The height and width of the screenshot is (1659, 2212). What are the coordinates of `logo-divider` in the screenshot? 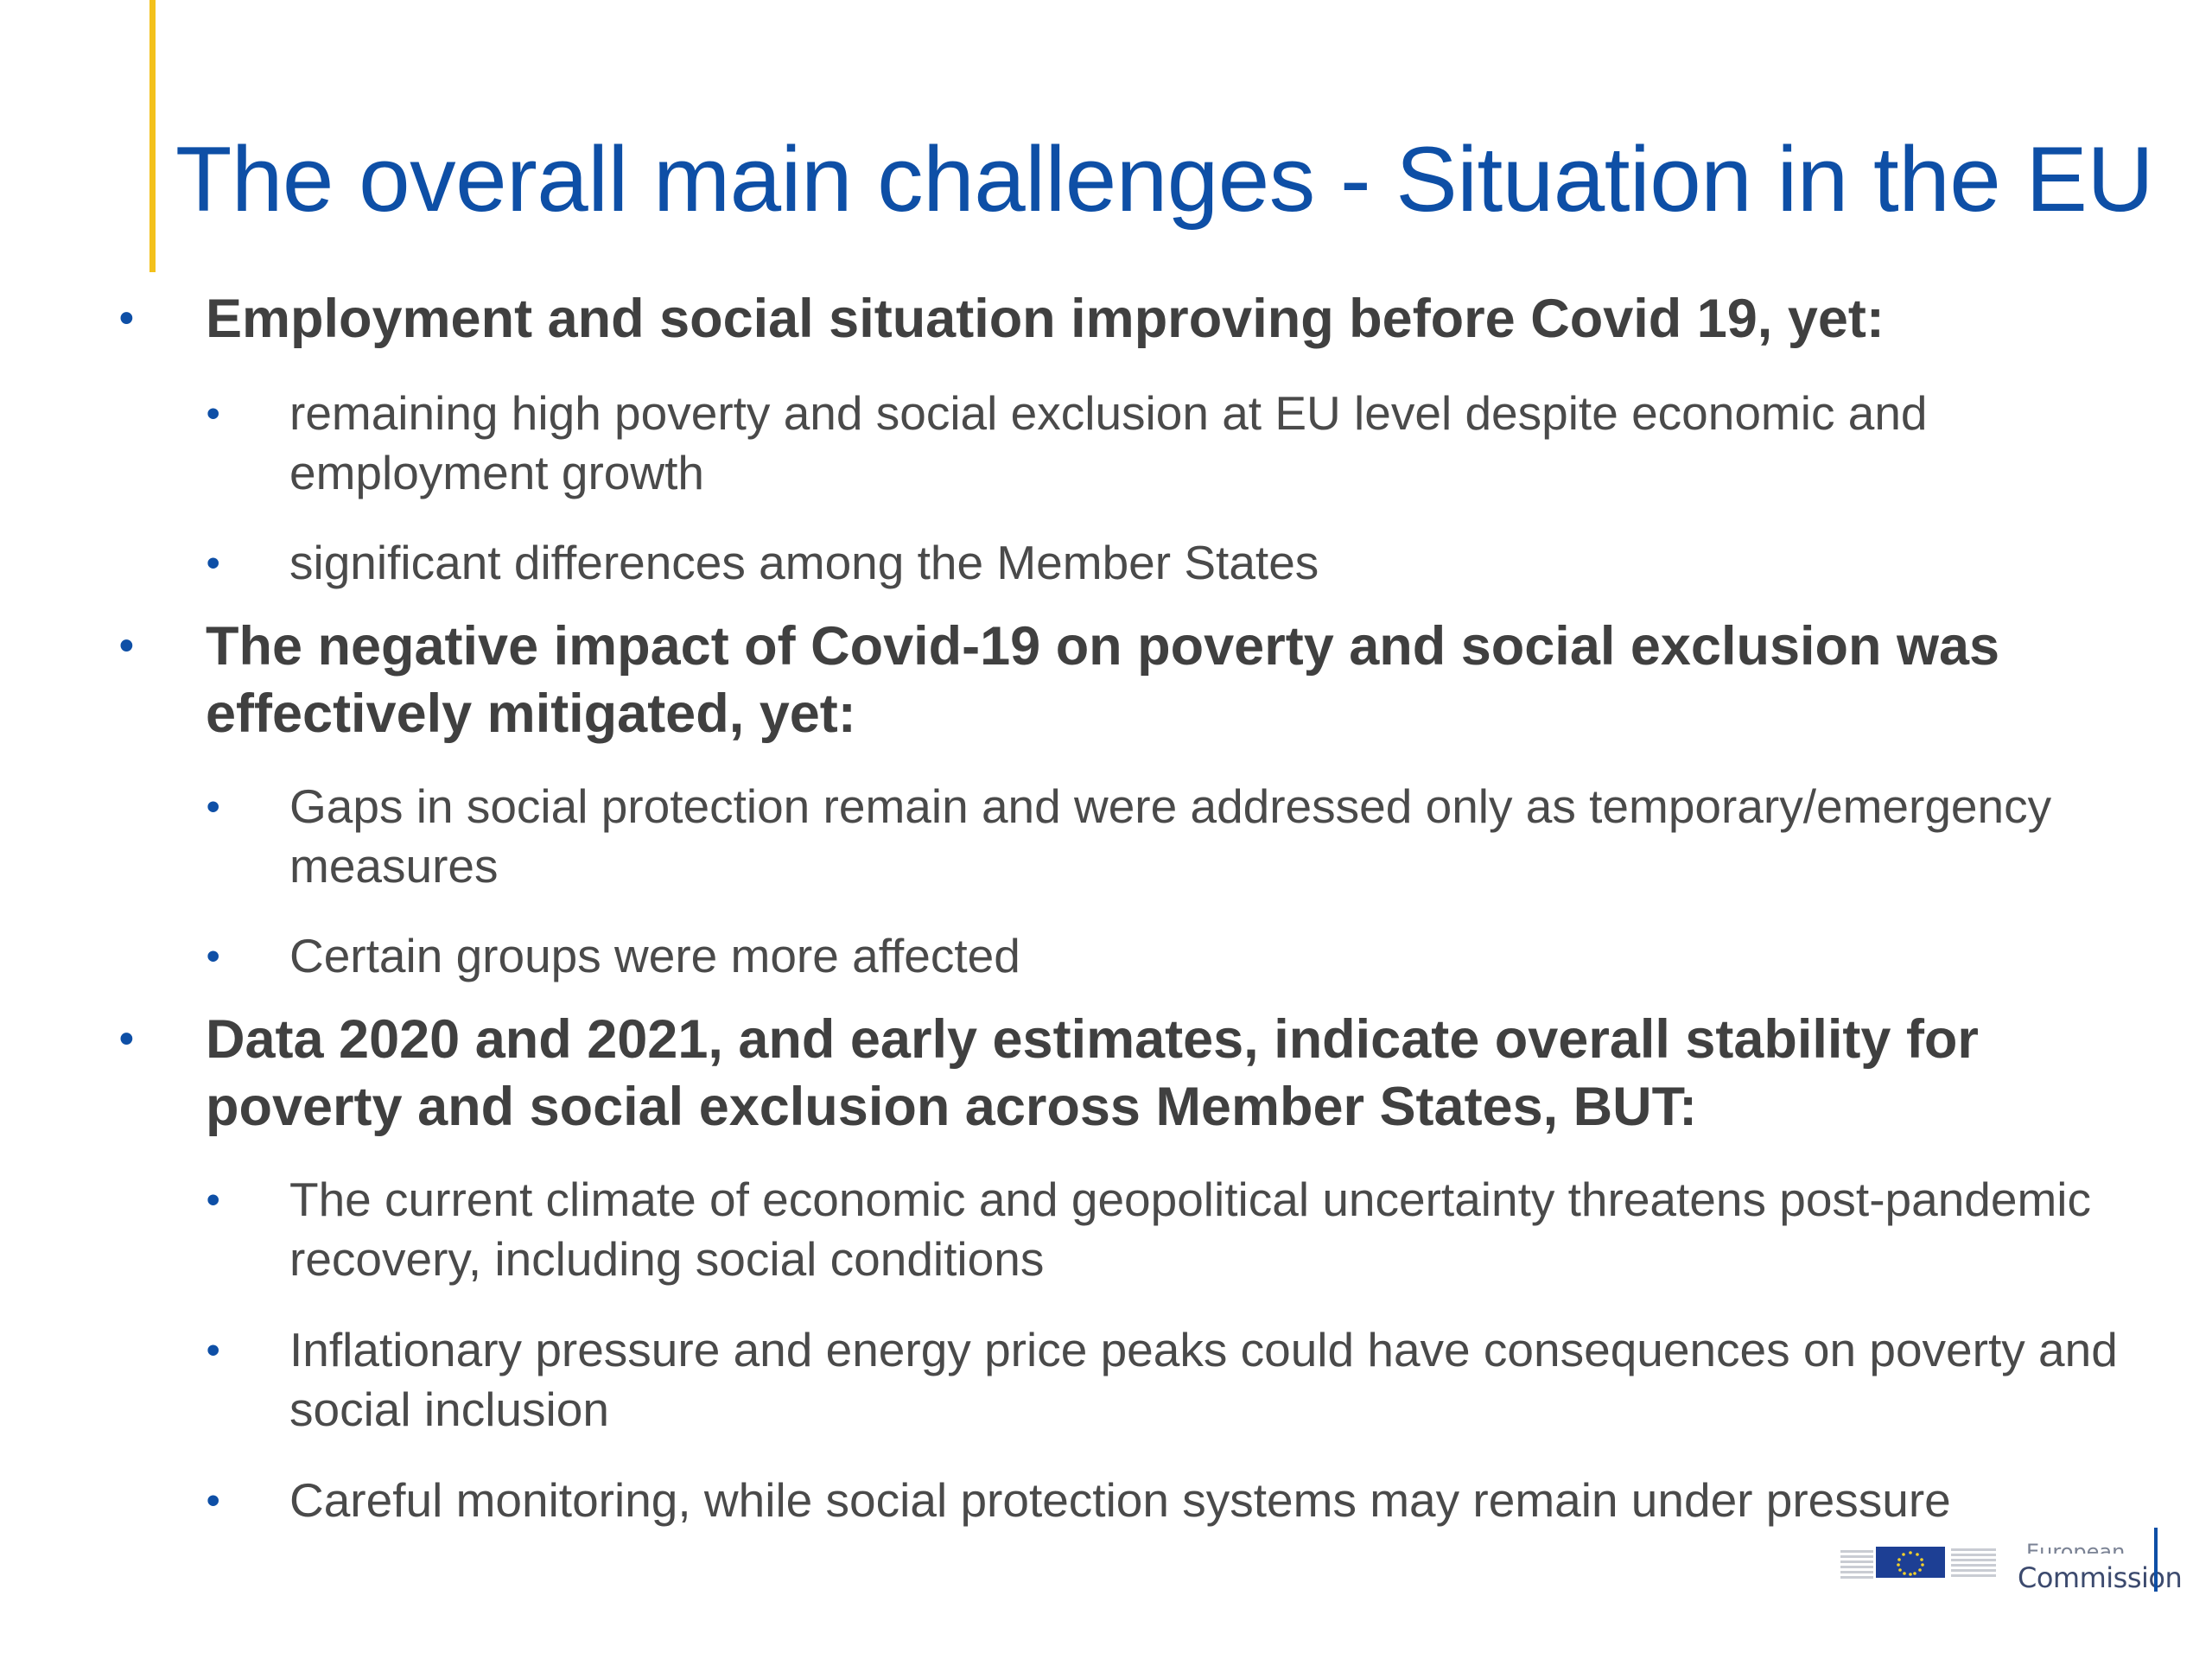 It's located at (2156, 1560).